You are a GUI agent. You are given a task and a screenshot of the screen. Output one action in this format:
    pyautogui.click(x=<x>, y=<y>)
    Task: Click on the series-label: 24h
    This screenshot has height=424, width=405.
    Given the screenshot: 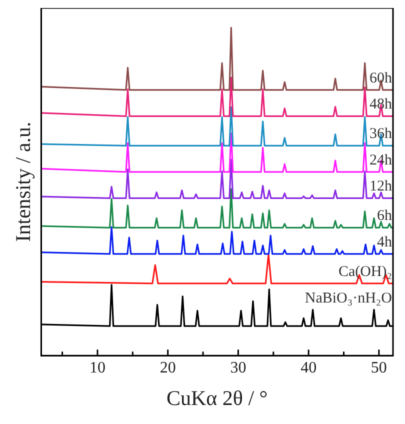 What is the action you would take?
    pyautogui.click(x=381, y=160)
    